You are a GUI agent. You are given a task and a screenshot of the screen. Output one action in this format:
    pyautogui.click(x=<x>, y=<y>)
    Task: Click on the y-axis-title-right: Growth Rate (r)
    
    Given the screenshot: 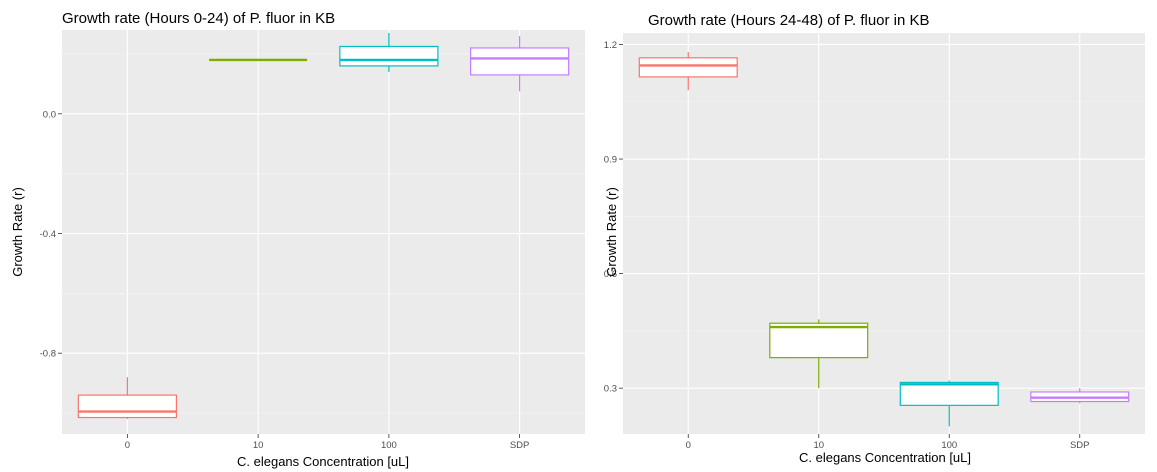 What is the action you would take?
    pyautogui.click(x=611, y=232)
    